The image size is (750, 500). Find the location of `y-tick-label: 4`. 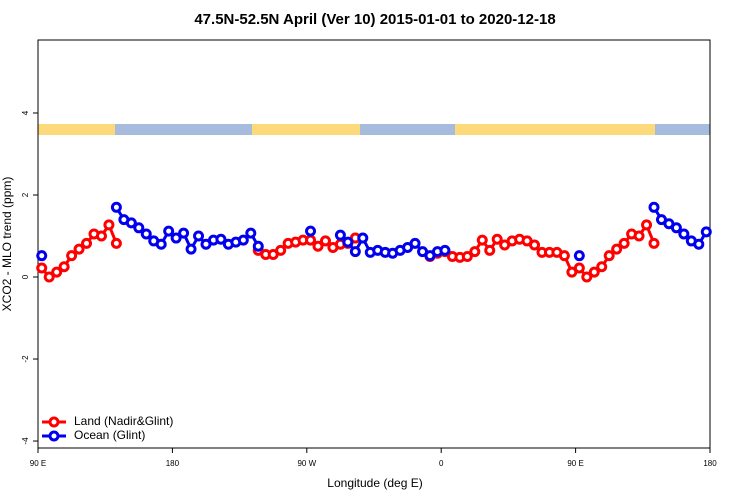

y-tick-label: 4 is located at coordinates (25, 112).